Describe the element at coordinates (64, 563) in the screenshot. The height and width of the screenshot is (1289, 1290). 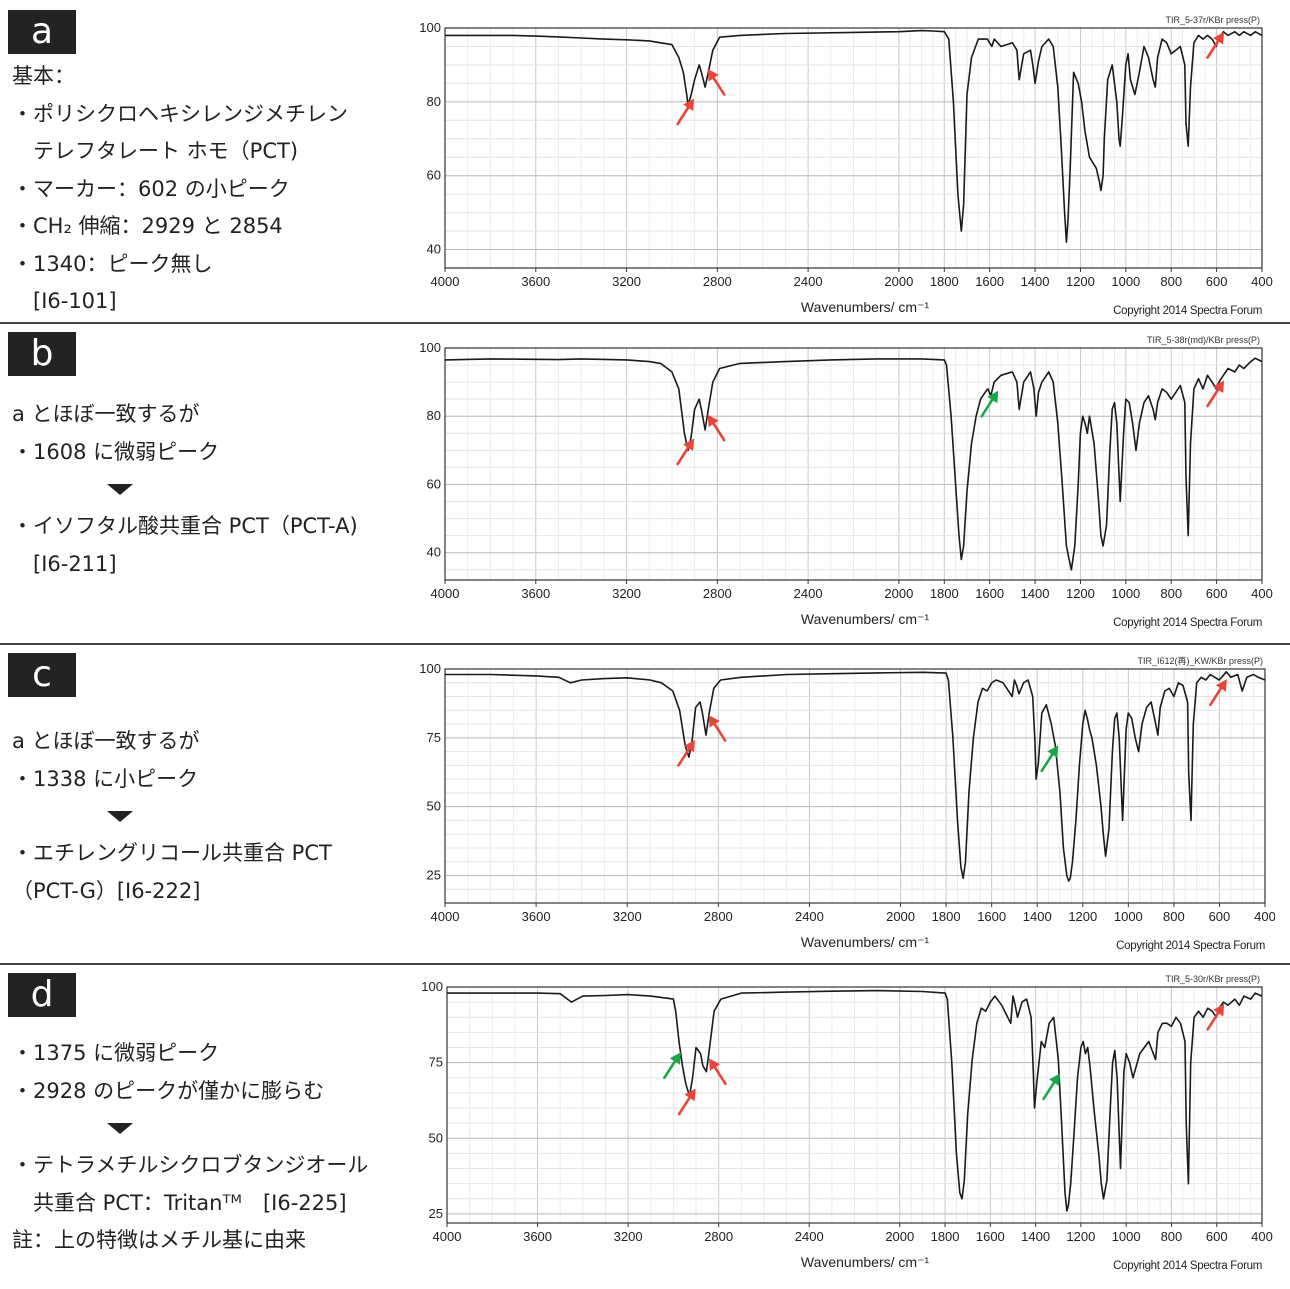
I see `note-line: [I6-211]` at that location.